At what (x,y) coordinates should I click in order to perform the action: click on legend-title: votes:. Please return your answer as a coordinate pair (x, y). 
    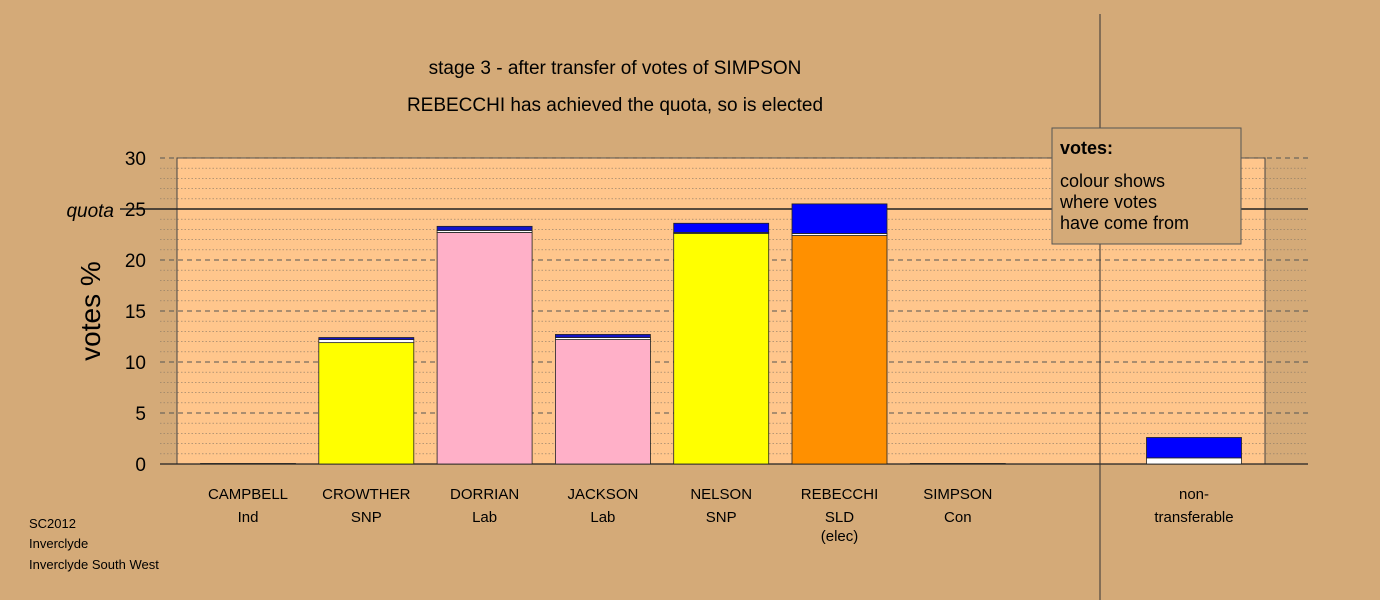
    Looking at the image, I should click on (1086, 148).